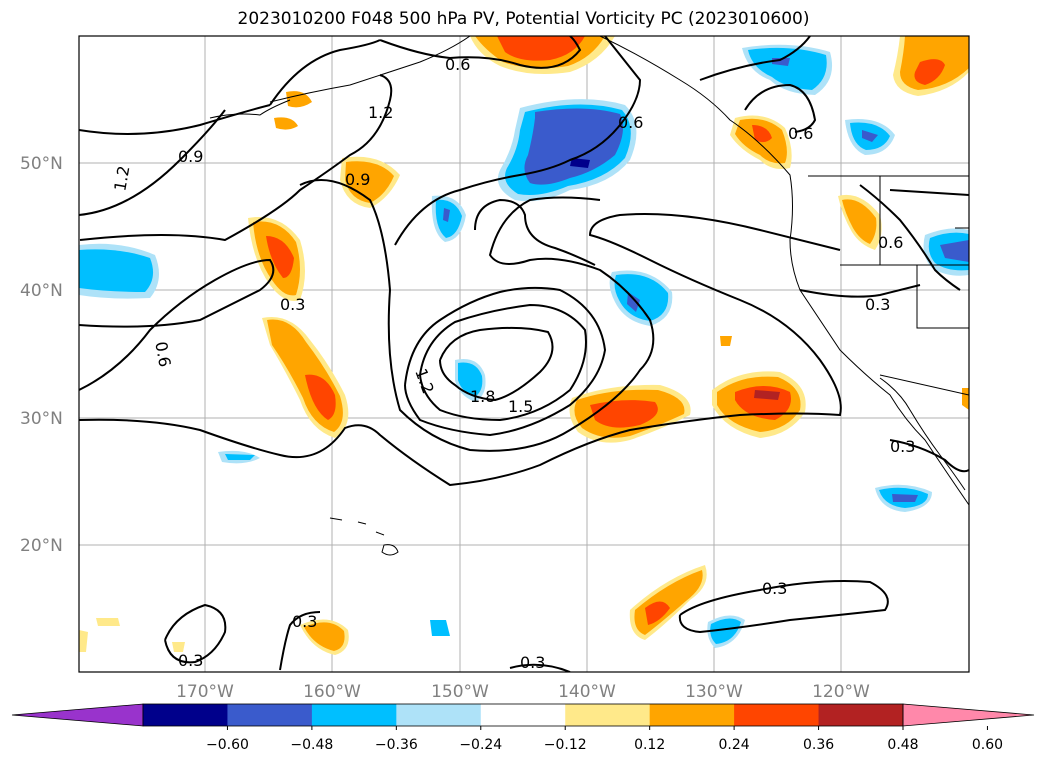 The image size is (1047, 765). I want to click on contour-0.6-central, so click(518, 141).